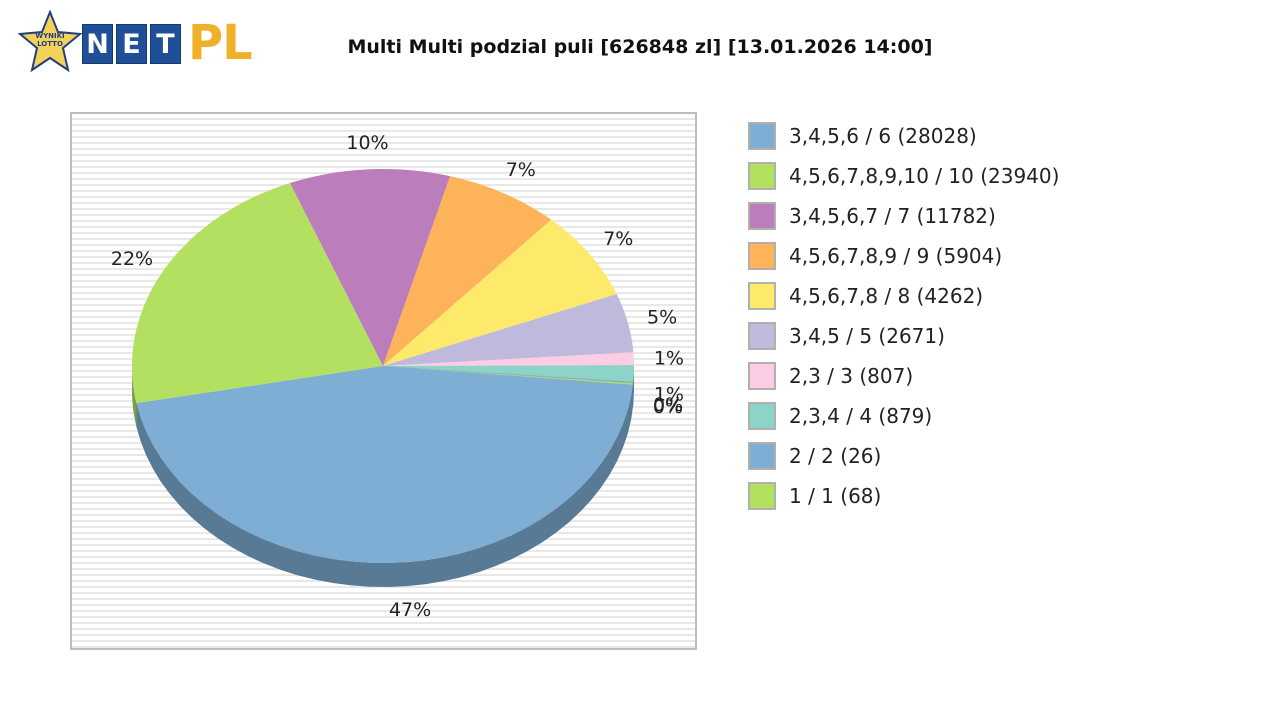 Image resolution: width=1280 pixels, height=720 pixels. Describe the element at coordinates (861, 416) in the screenshot. I see `legend-label: 2,3,4 / 4 (879)` at that location.